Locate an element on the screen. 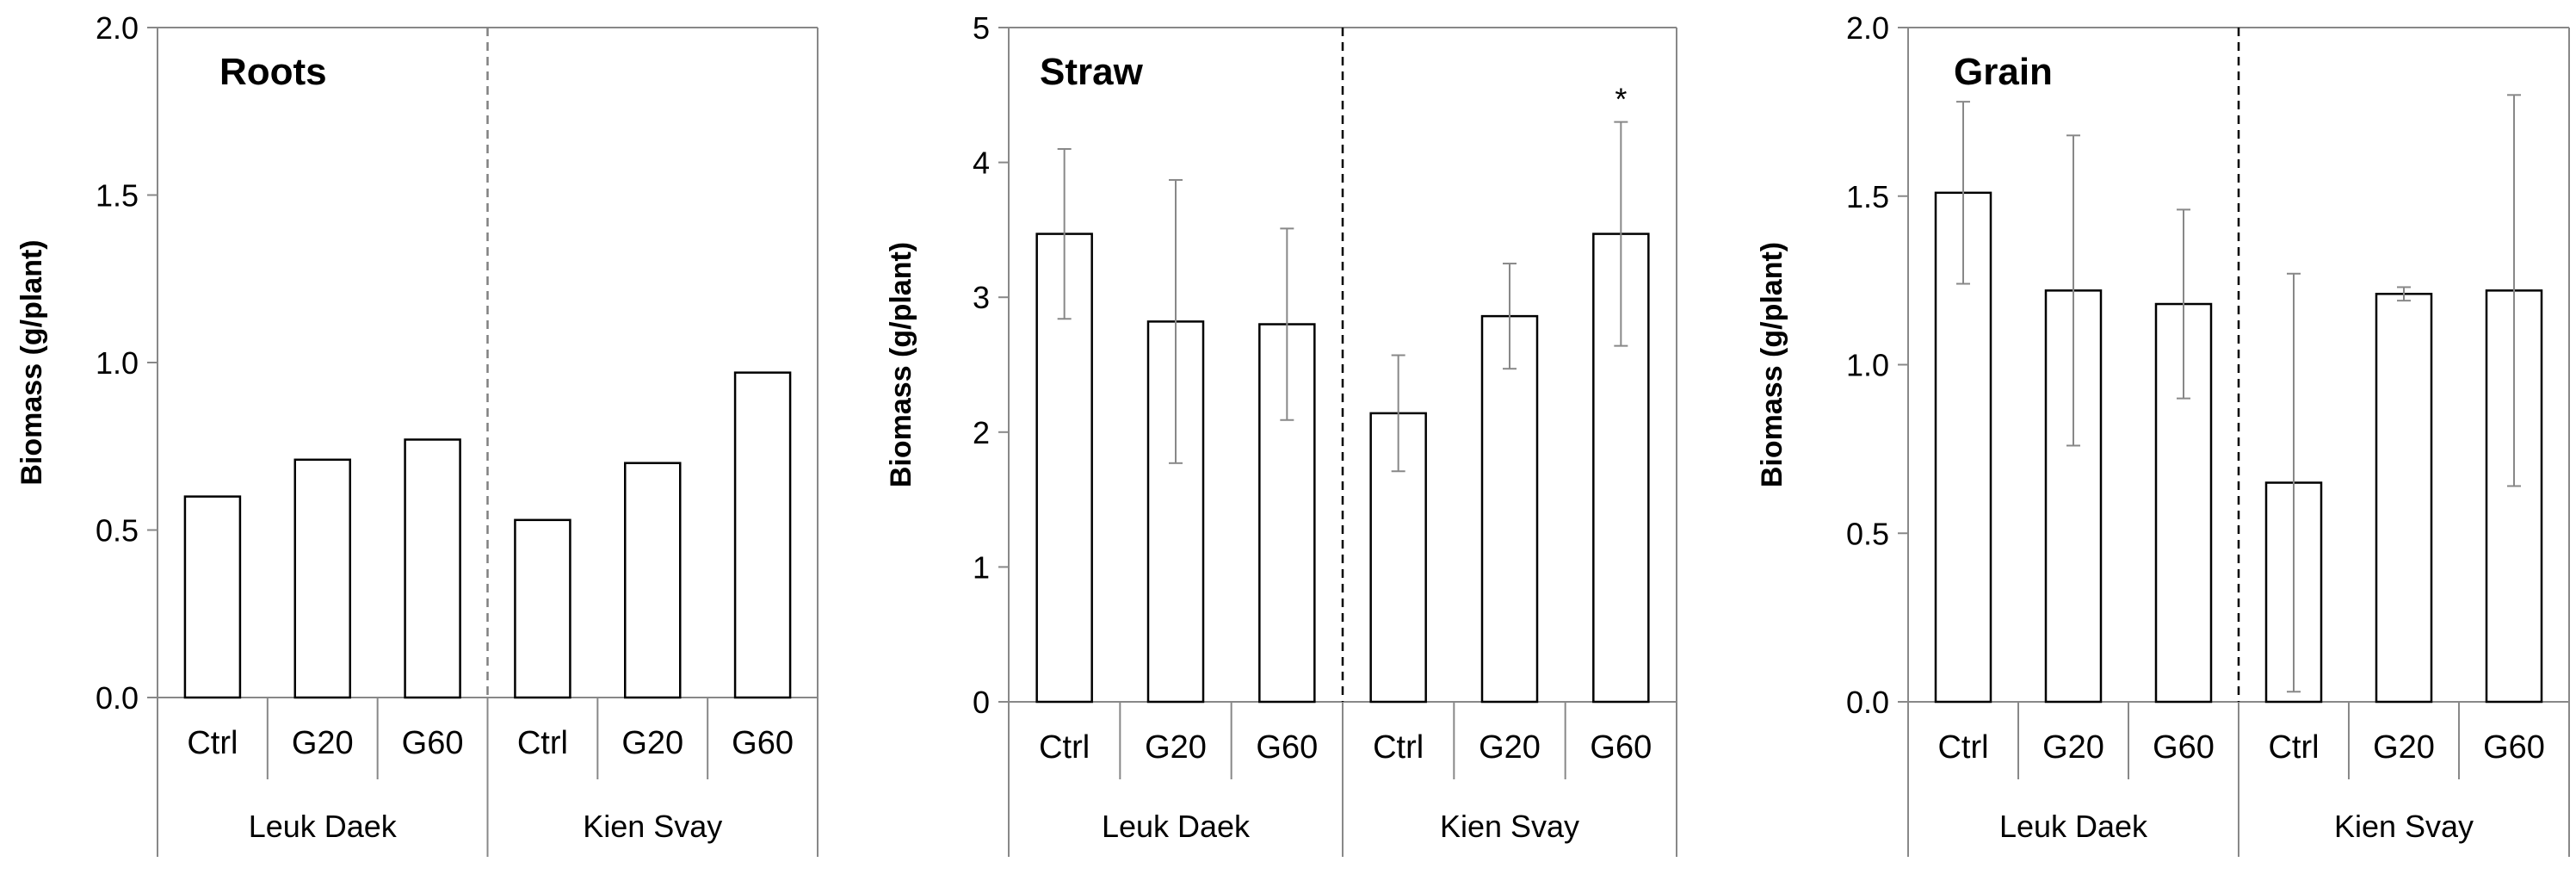  y-tick-label: 3 is located at coordinates (982, 298).